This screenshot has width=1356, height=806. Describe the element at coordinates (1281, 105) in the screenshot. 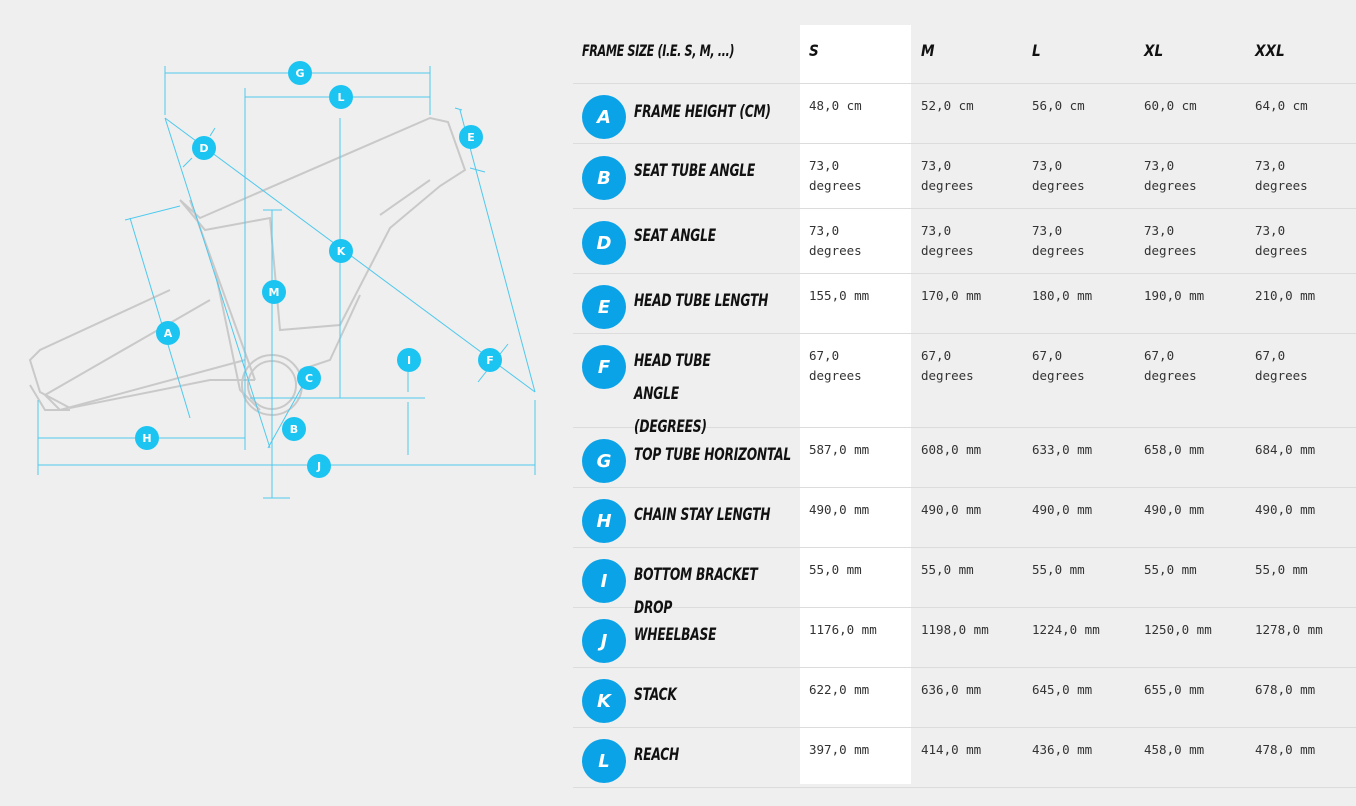

I see `cell-value: 64,0 cm` at that location.